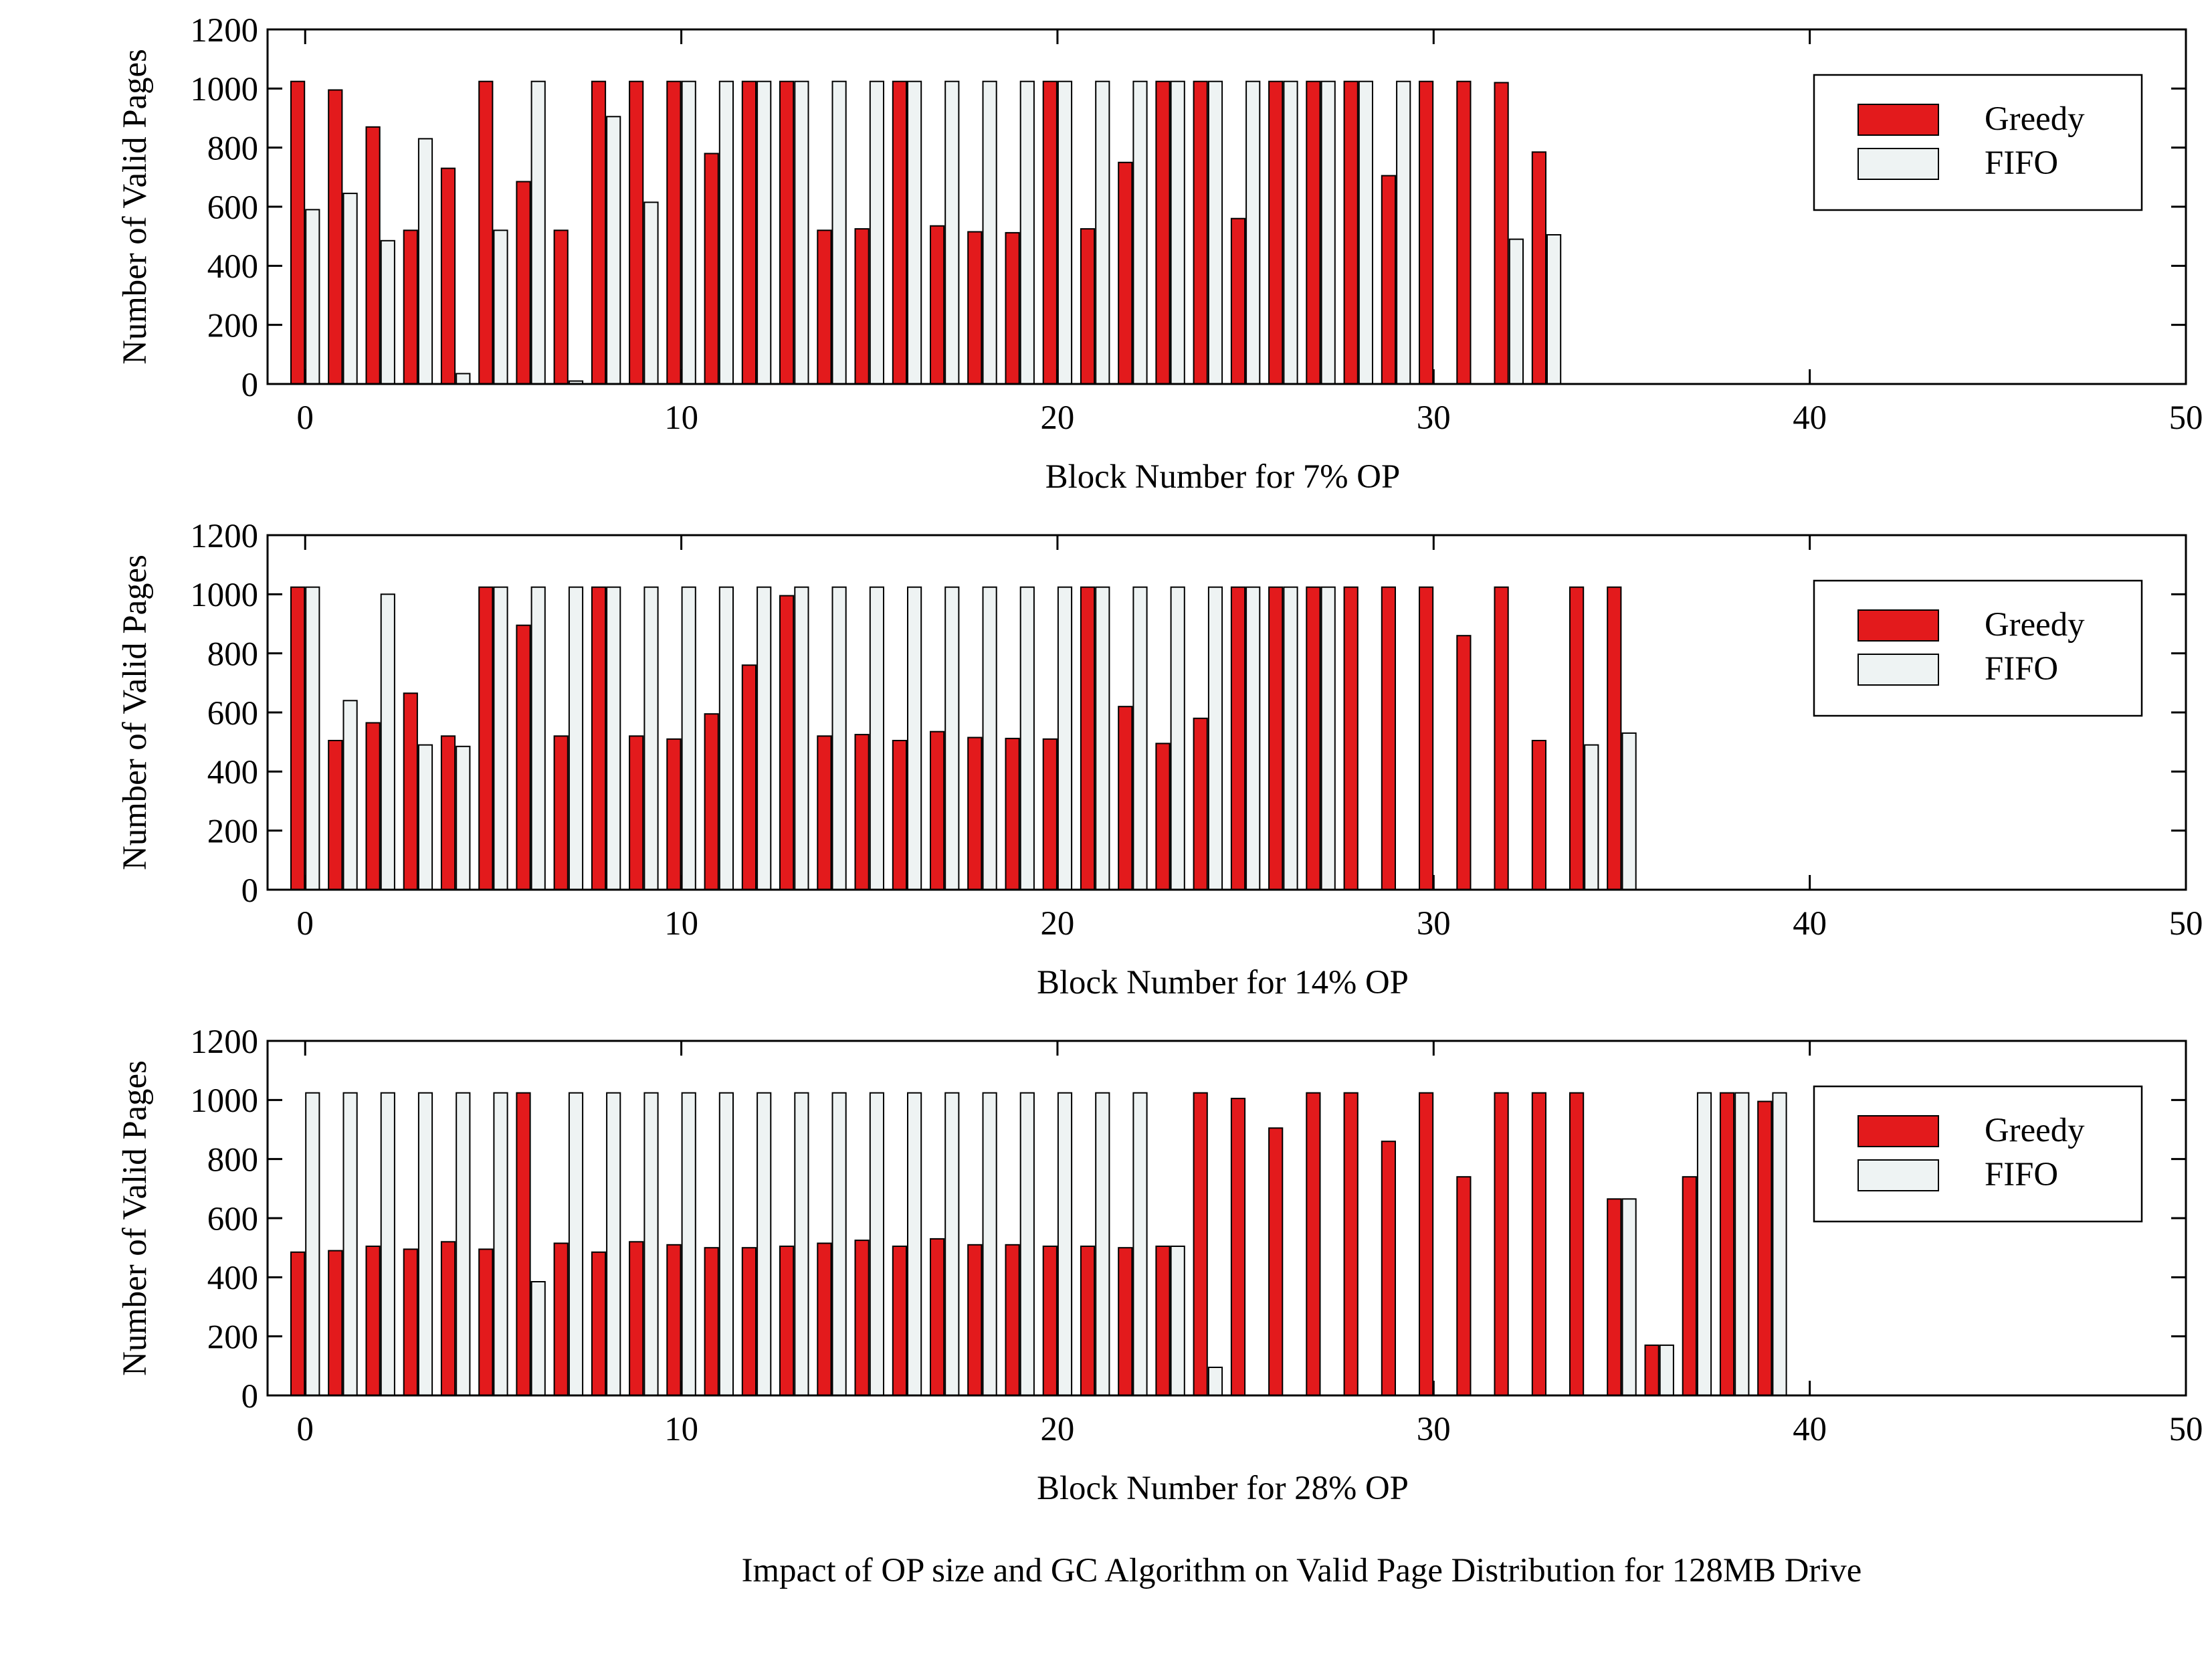 The image size is (2212, 1659). I want to click on x-tick-label: 40, so click(1810, 1429).